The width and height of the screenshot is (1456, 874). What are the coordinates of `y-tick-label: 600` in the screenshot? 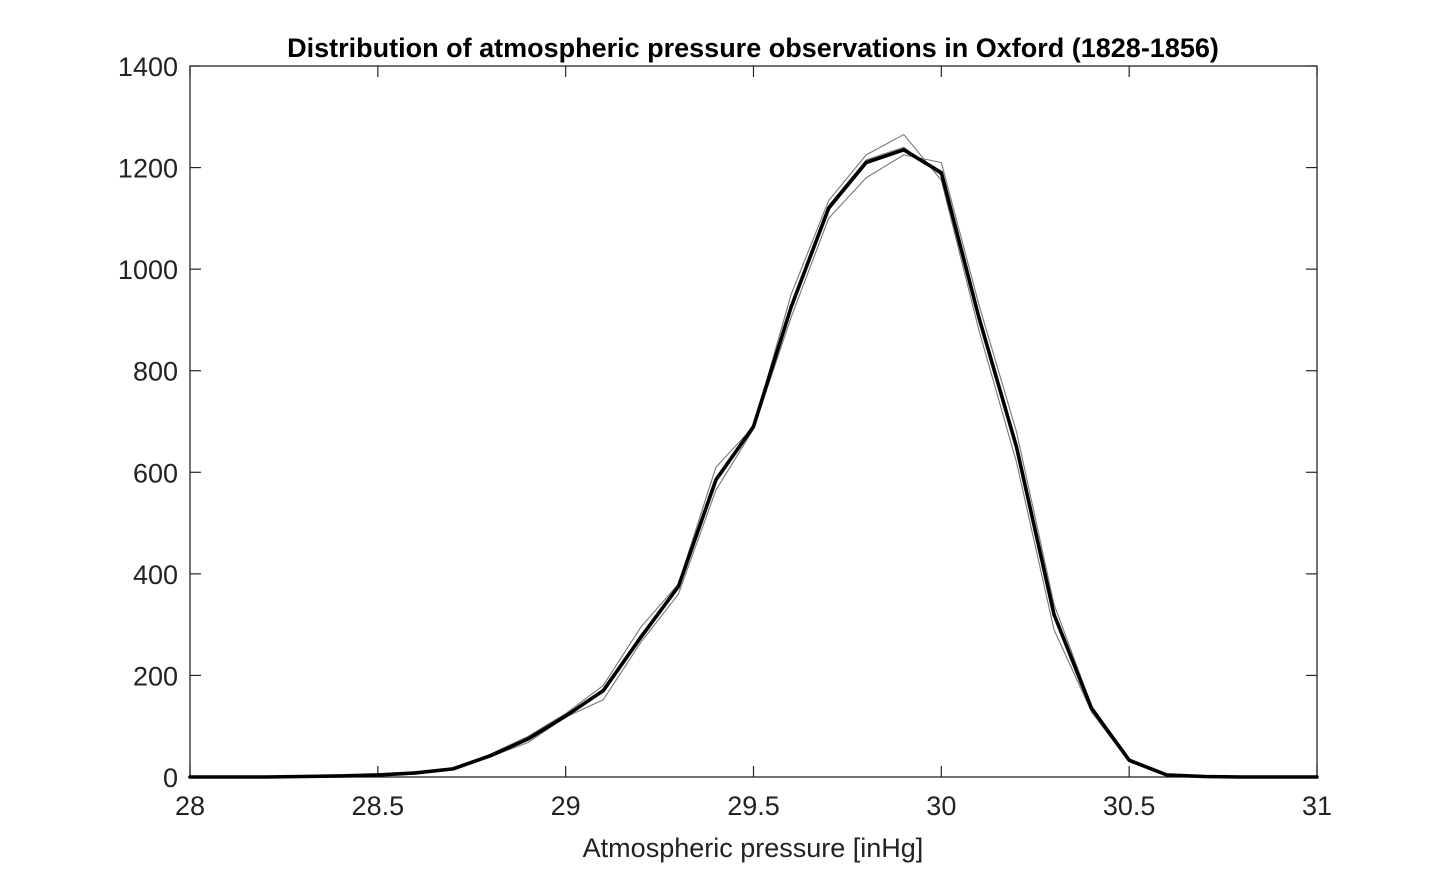 It's located at (155, 473).